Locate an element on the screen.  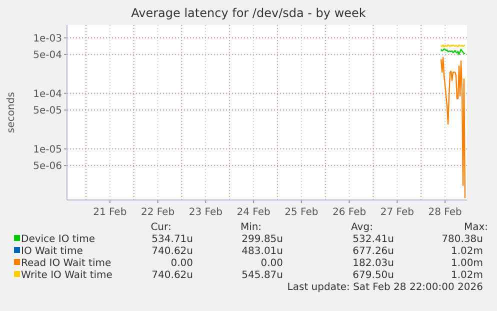
text: 483.01u is located at coordinates (262, 251).